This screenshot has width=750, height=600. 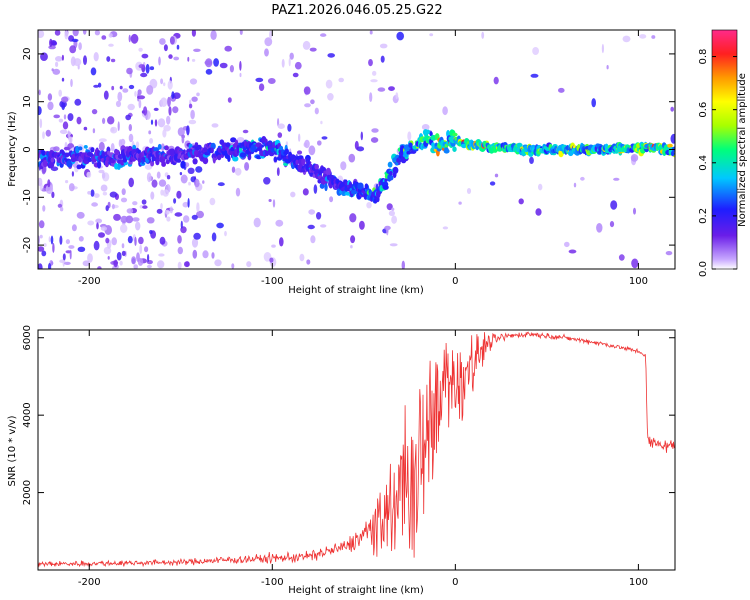 What do you see at coordinates (455, 582) in the screenshot?
I see `x-tick-label: 0` at bounding box center [455, 582].